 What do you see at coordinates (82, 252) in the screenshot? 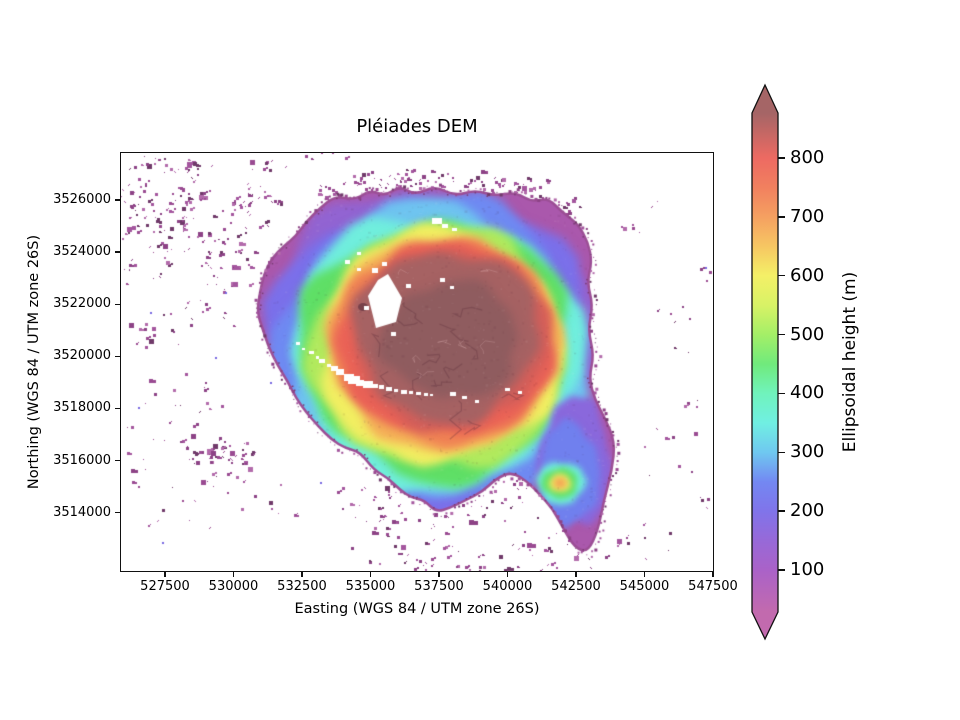
I see `y-tick-label: 3524000` at bounding box center [82, 252].